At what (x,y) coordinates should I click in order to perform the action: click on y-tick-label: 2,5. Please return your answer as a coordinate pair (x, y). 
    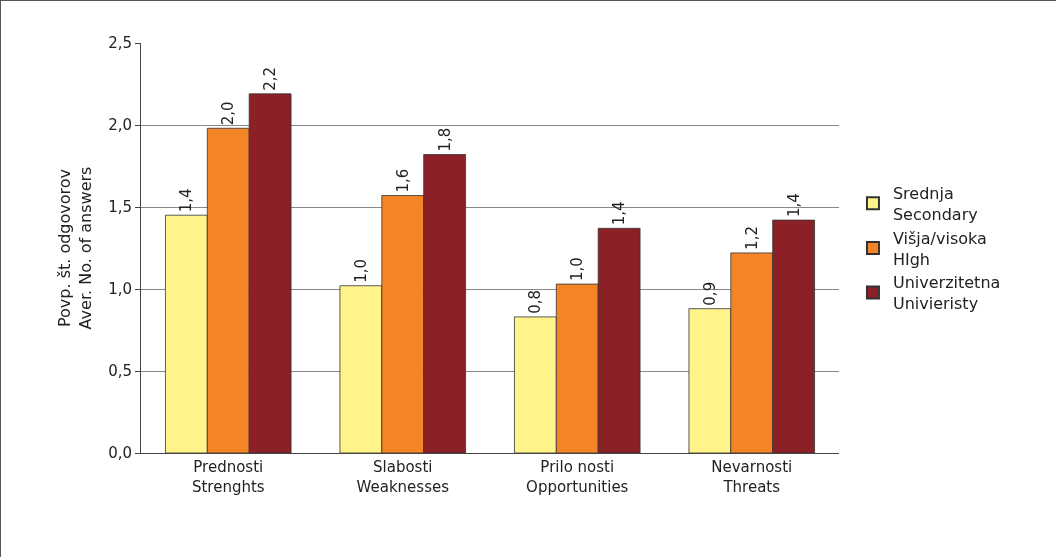
    Looking at the image, I should click on (120, 43).